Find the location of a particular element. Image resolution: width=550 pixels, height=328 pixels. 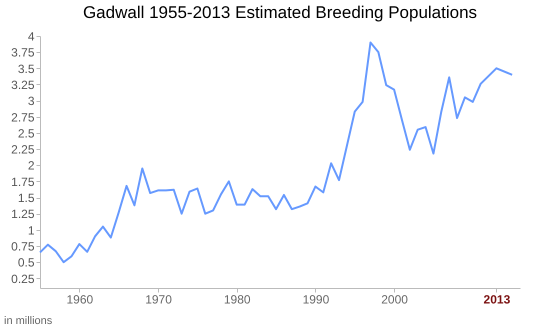

chart-title: Gadwall 1955-2013 Estimated Breeding Populations is located at coordinates (280, 12).